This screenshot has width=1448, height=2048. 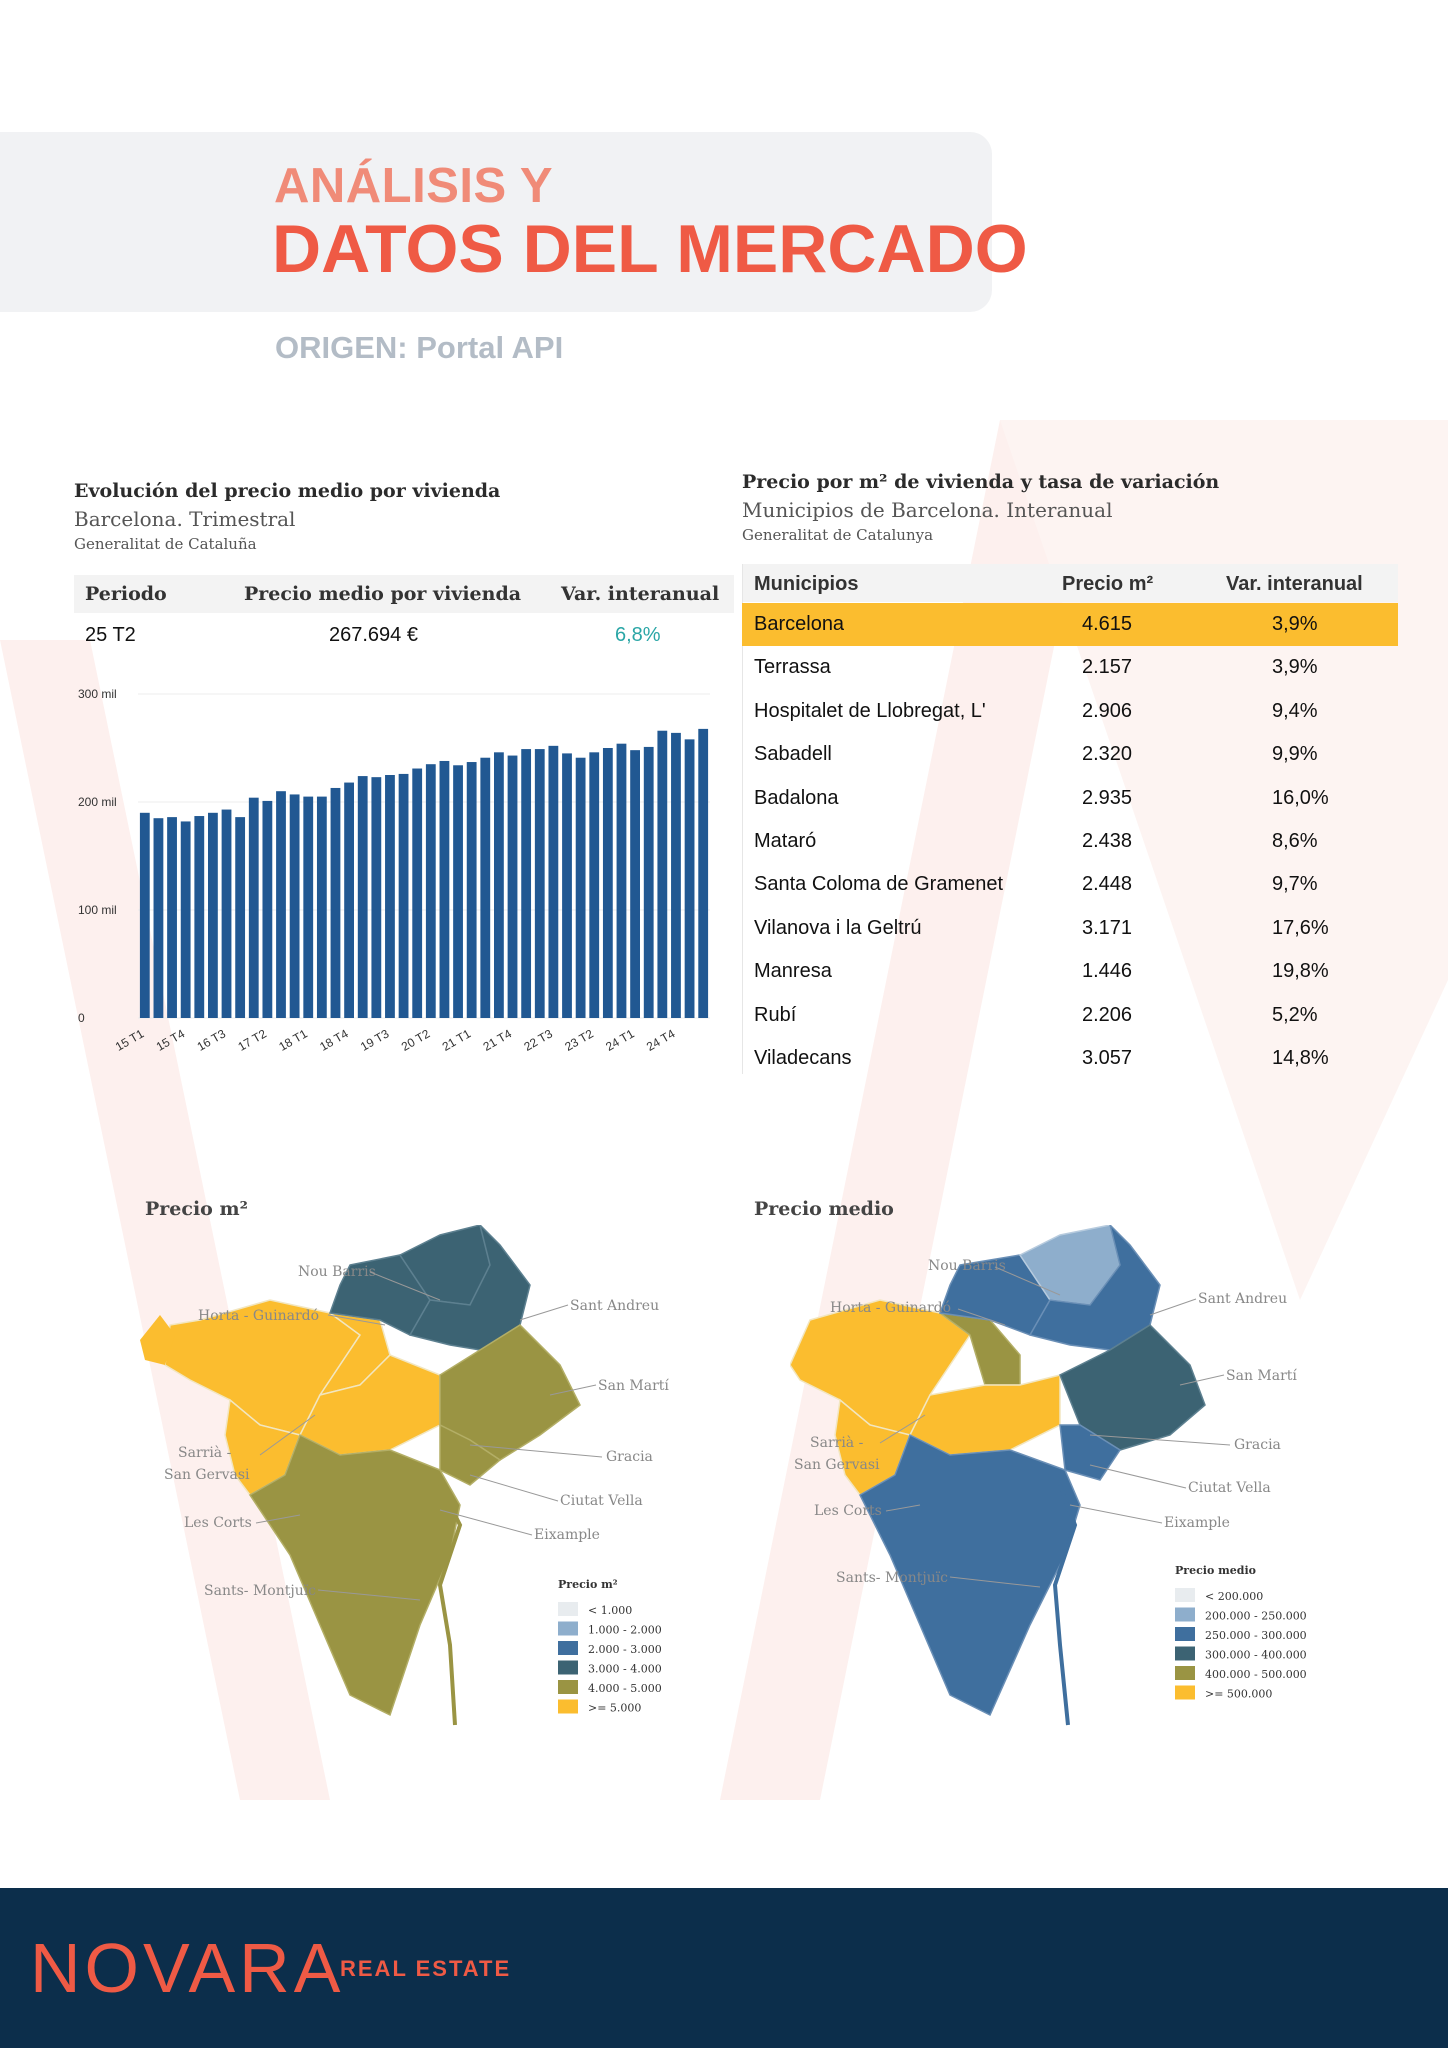 I want to click on municipio-row: Sabadell 2.320 9,9%, so click(x=1070, y=754).